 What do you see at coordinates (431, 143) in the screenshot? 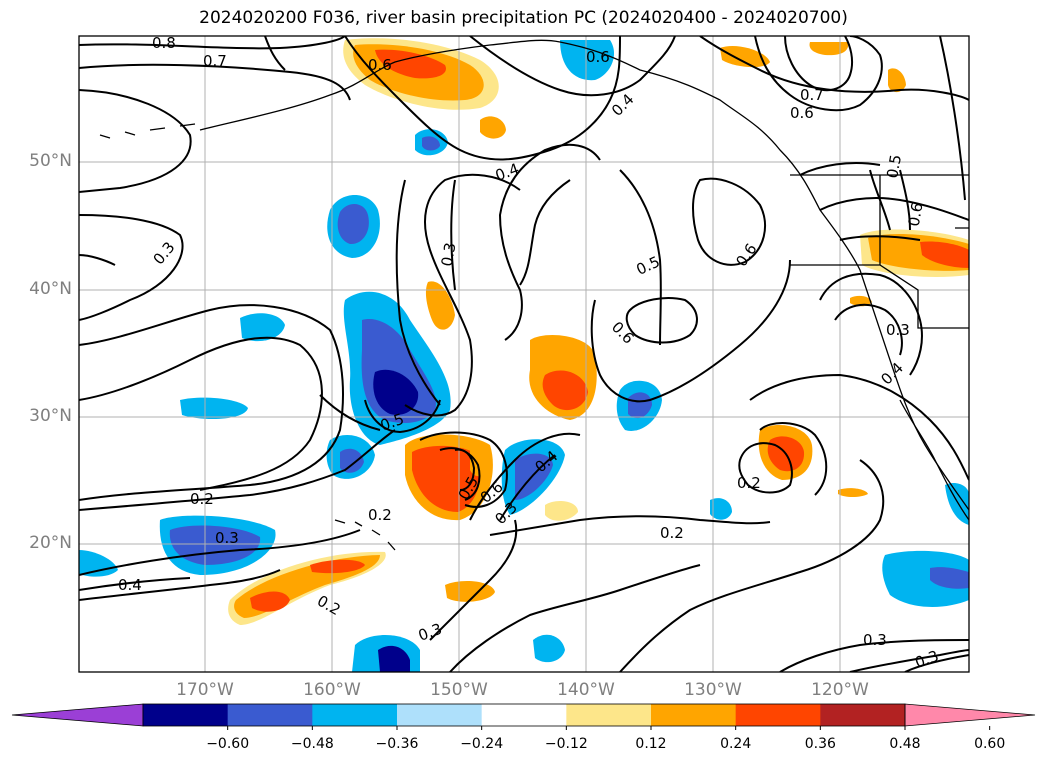
I see `fill-small-neg-1b` at bounding box center [431, 143].